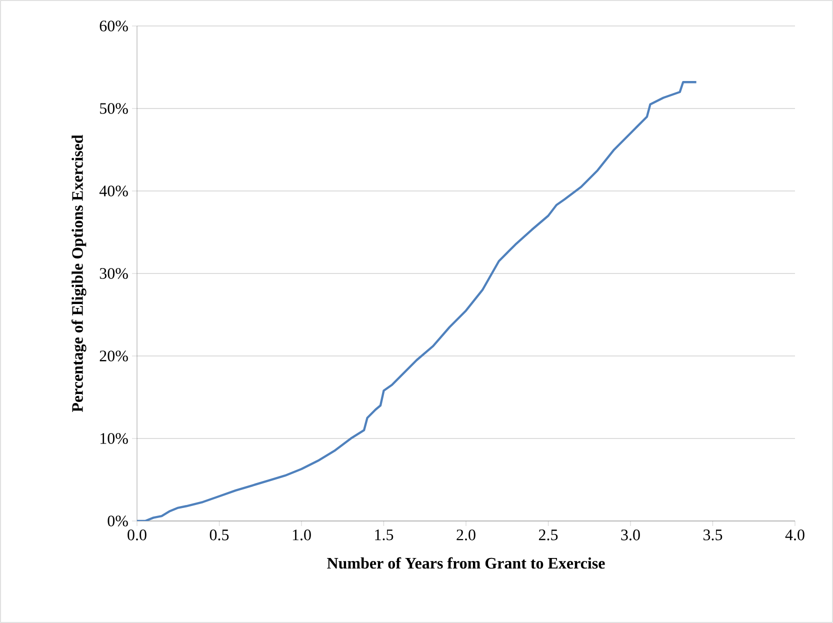 Image resolution: width=833 pixels, height=623 pixels. Describe the element at coordinates (114, 356) in the screenshot. I see `y-tick-label: 20%` at that location.